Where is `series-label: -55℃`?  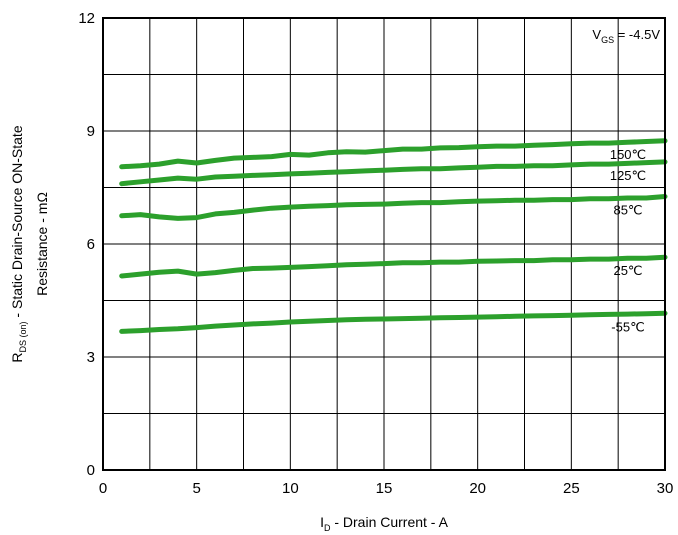
series-label: -55℃ is located at coordinates (627, 326).